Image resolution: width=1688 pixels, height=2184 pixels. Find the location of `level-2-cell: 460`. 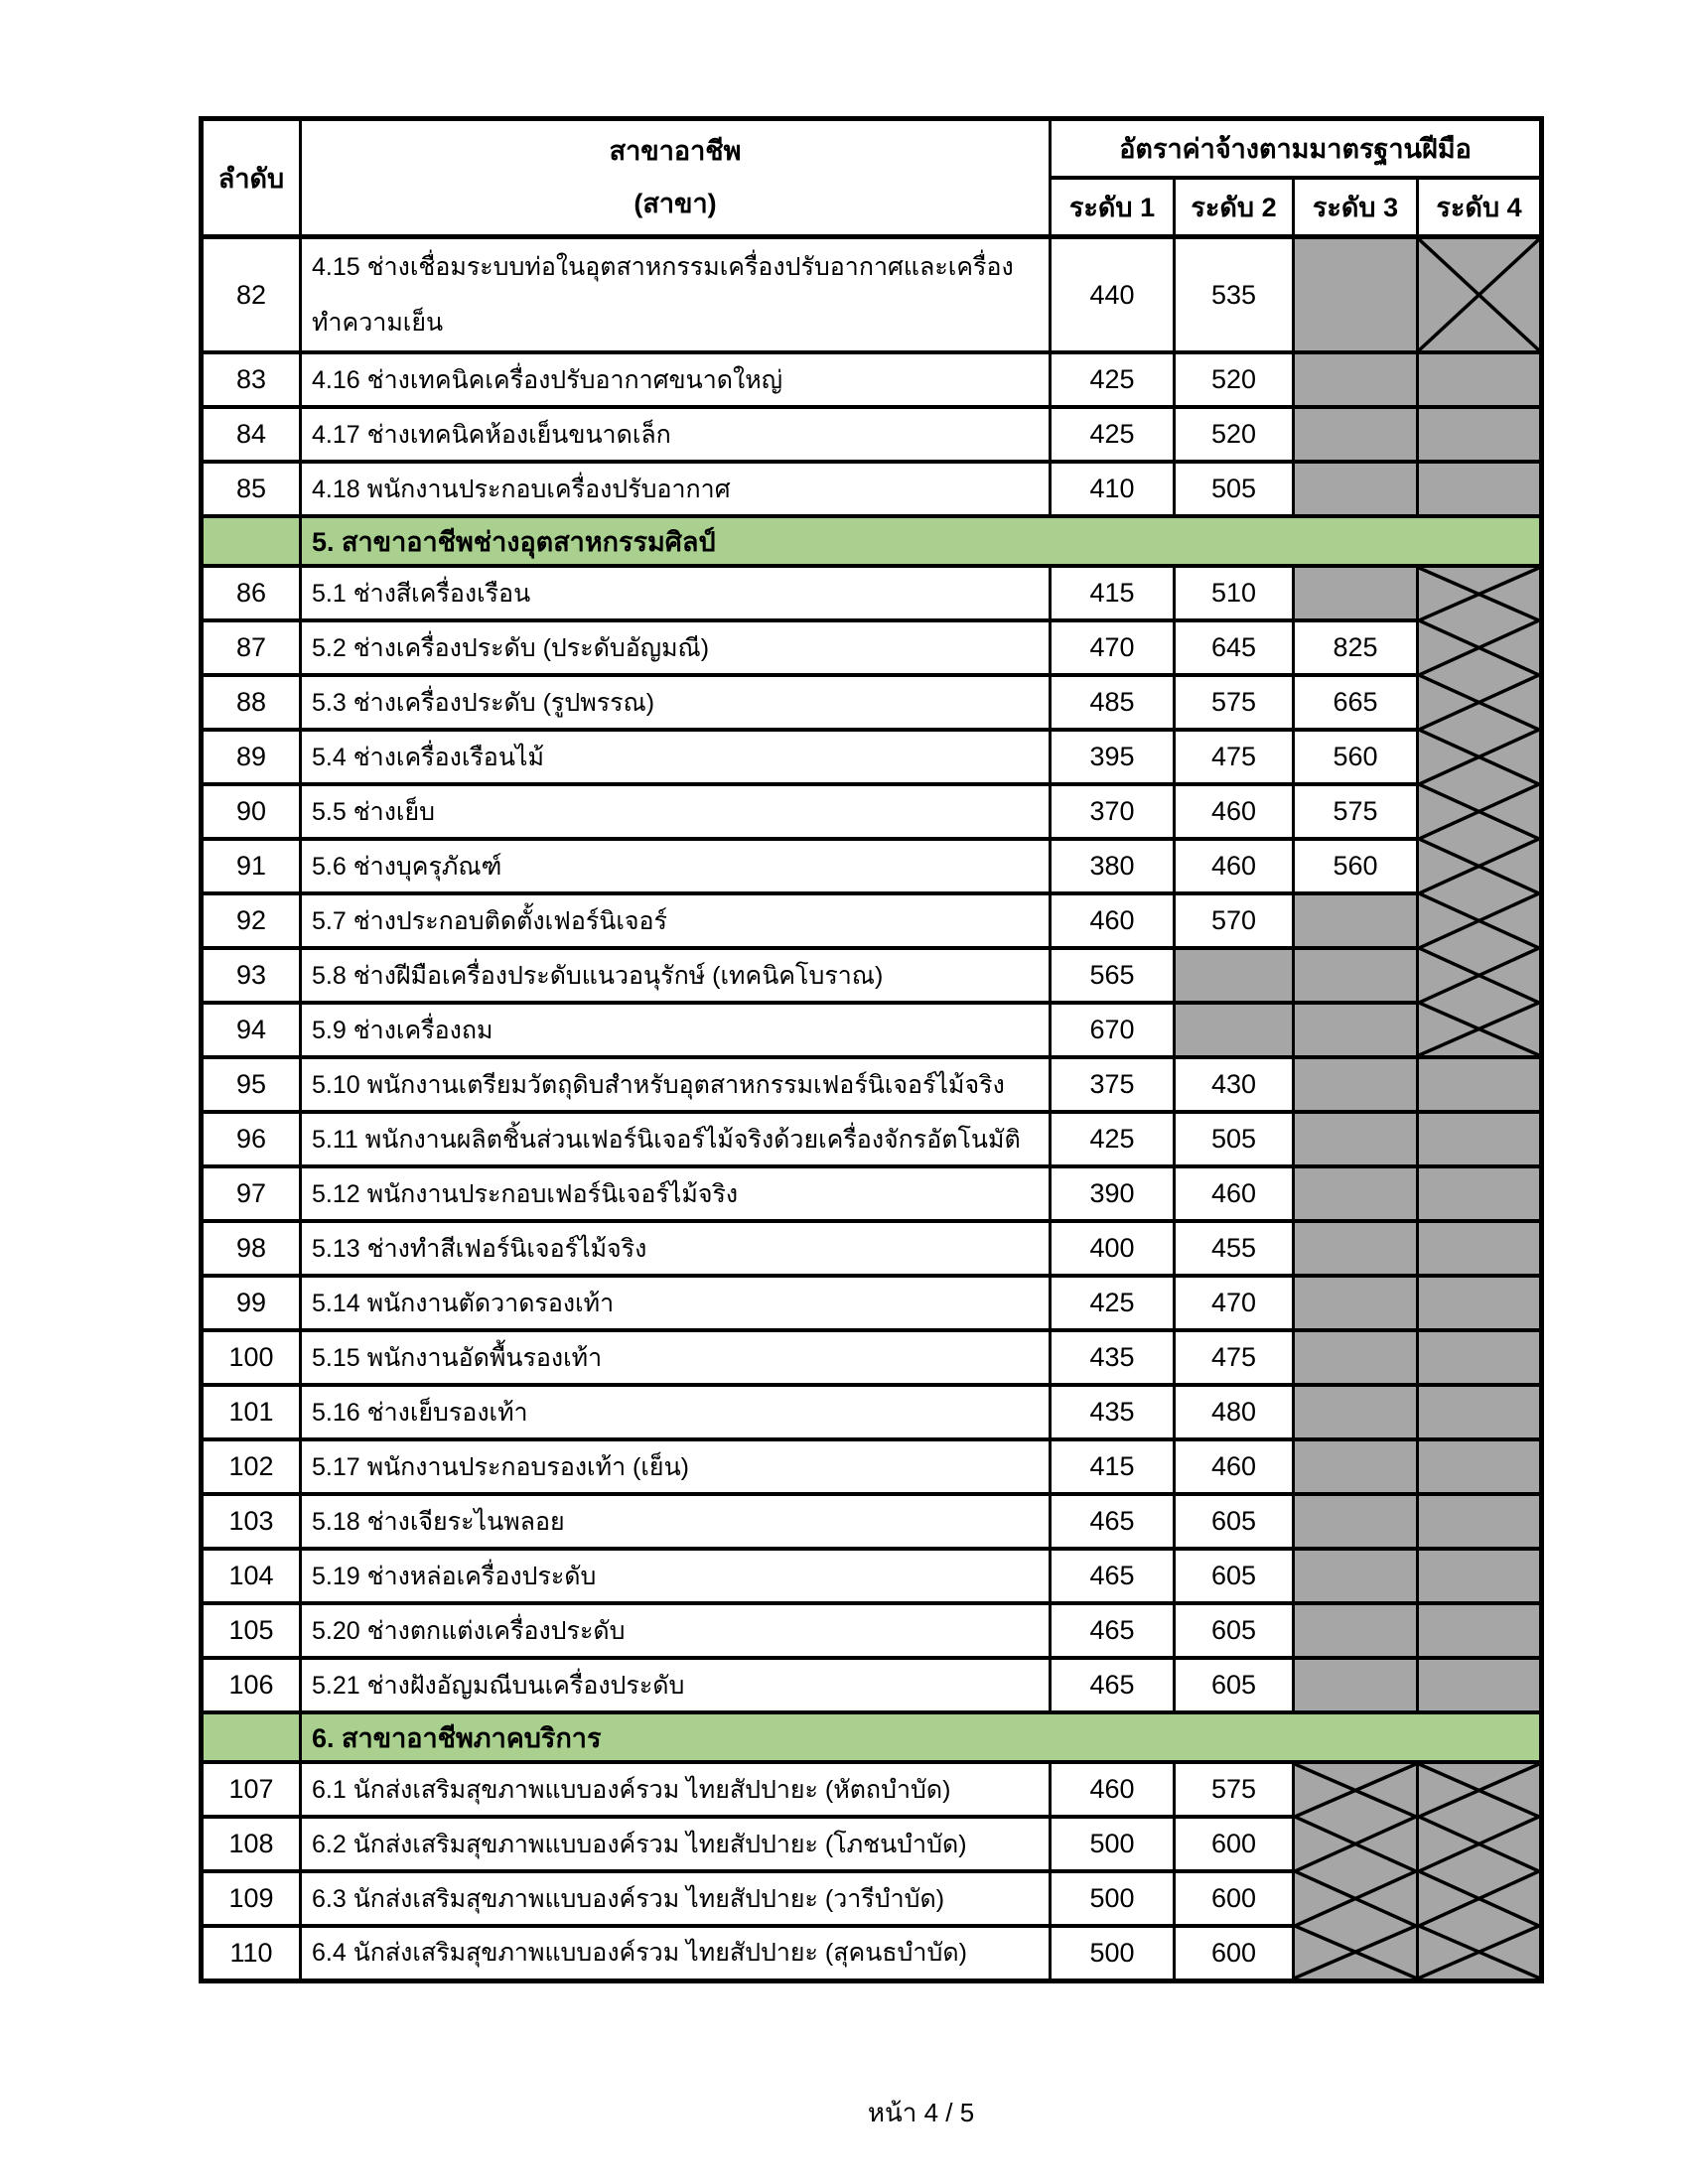

level-2-cell: 460 is located at coordinates (1234, 1193).